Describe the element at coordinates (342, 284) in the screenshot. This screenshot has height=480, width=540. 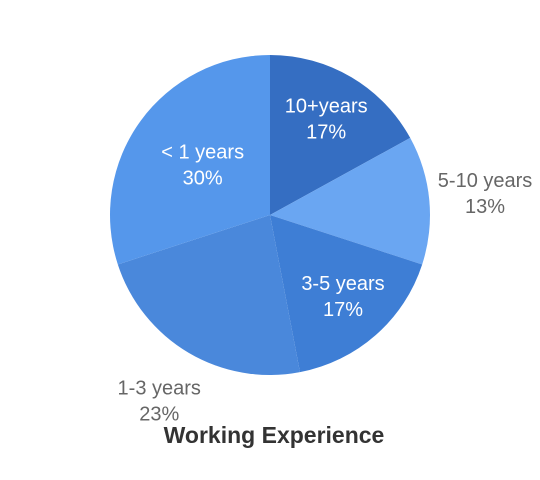
I see `slice-label: 3-5 years` at that location.